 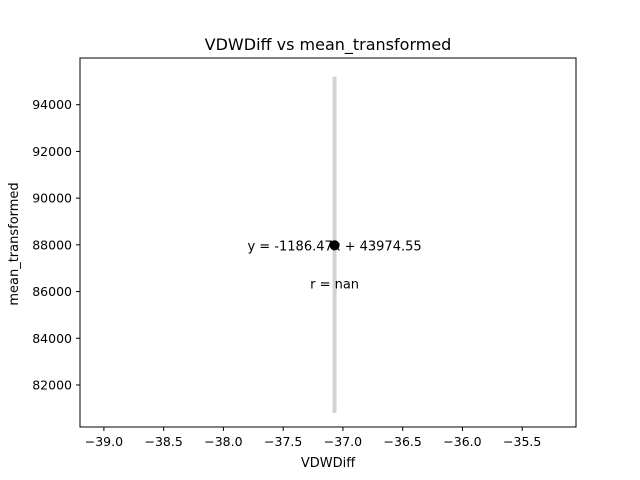 I want to click on y-tick-label: 84000, so click(x=52, y=338).